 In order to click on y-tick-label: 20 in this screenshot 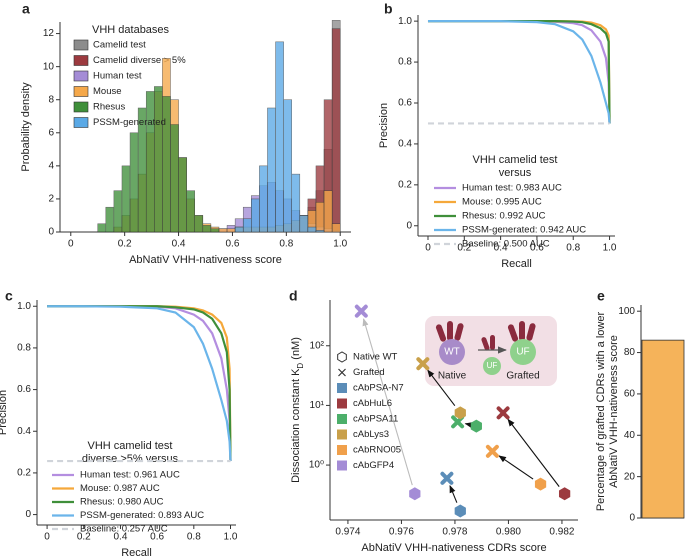, I will do `click(630, 476)`.